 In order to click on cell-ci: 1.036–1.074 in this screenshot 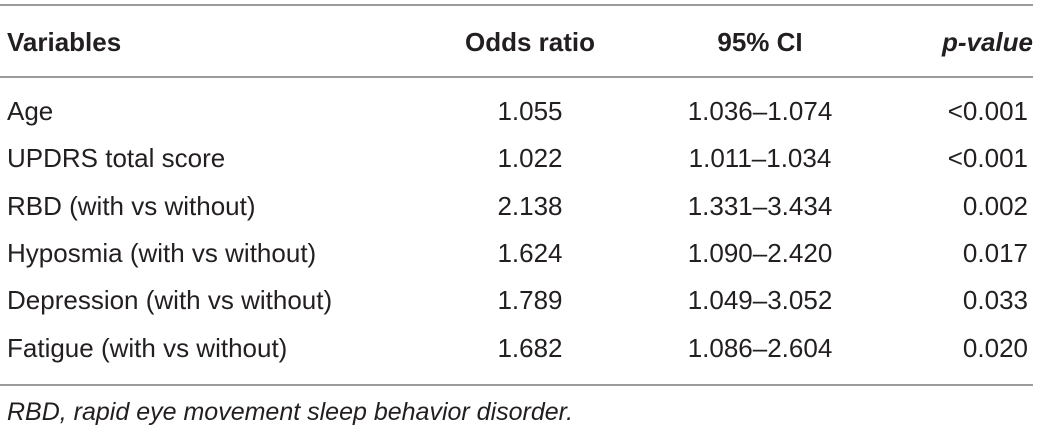, I will do `click(760, 111)`.